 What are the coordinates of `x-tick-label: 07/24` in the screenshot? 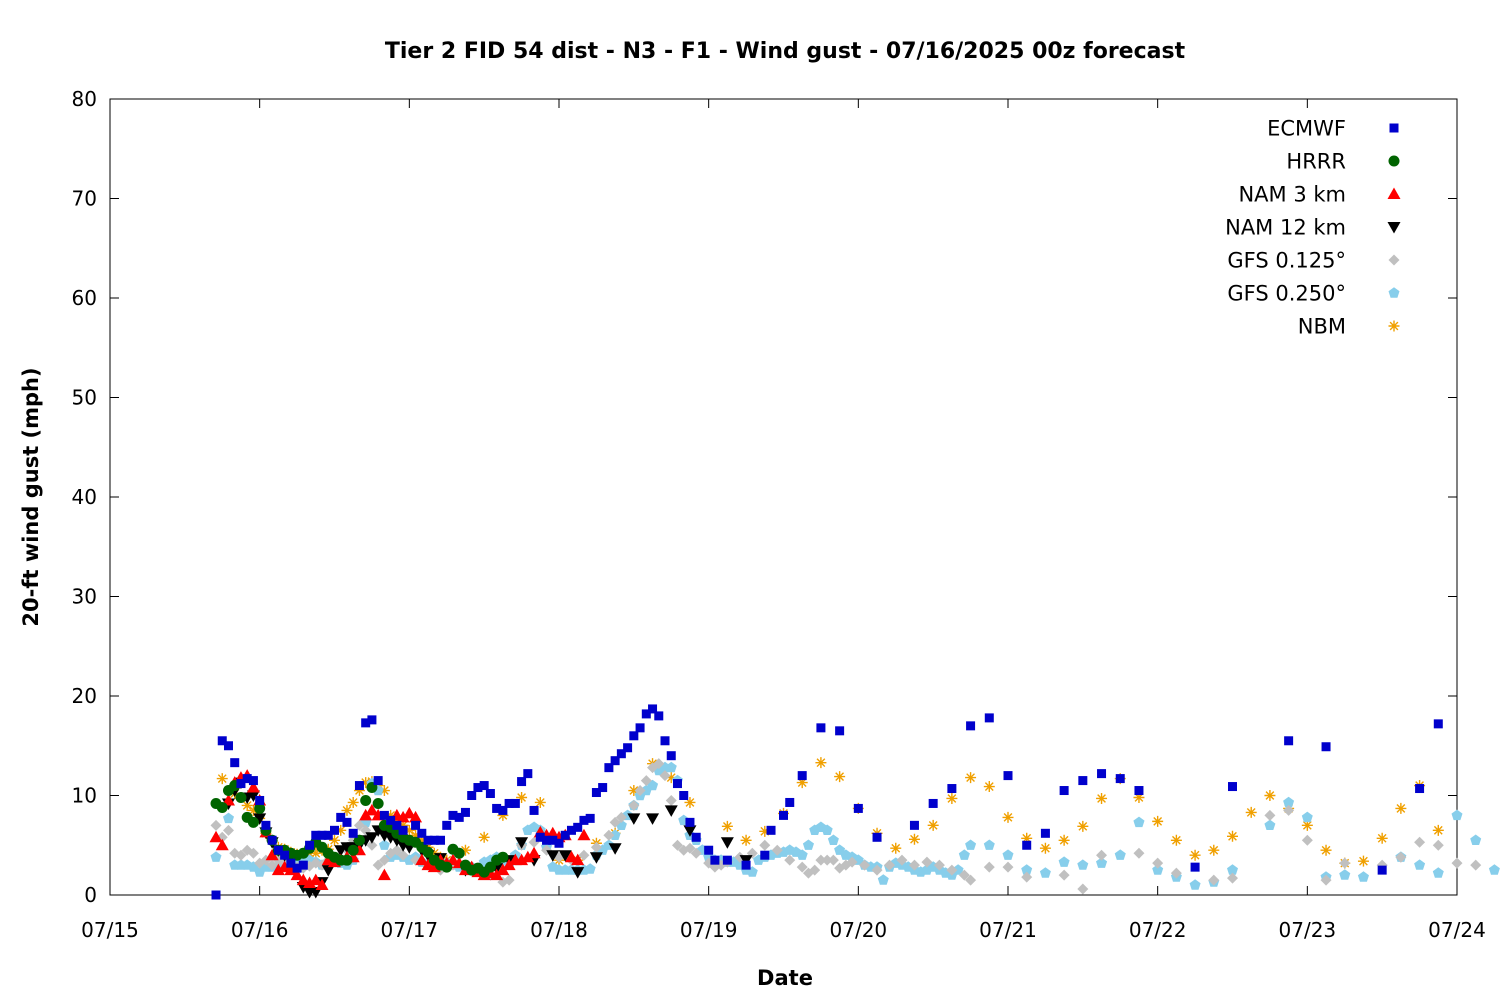 It's located at (1457, 930).